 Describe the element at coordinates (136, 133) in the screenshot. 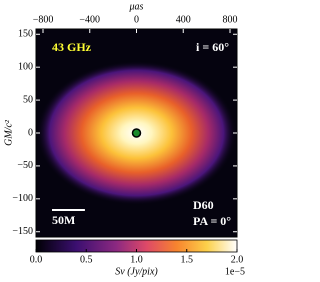

I see `black-hole-marker` at that location.